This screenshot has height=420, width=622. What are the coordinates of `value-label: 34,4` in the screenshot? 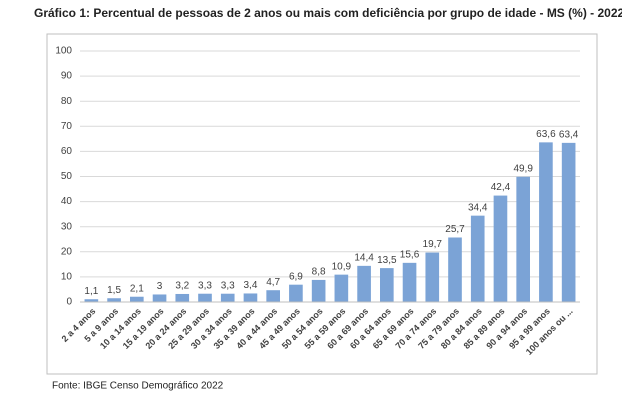 It's located at (478, 207).